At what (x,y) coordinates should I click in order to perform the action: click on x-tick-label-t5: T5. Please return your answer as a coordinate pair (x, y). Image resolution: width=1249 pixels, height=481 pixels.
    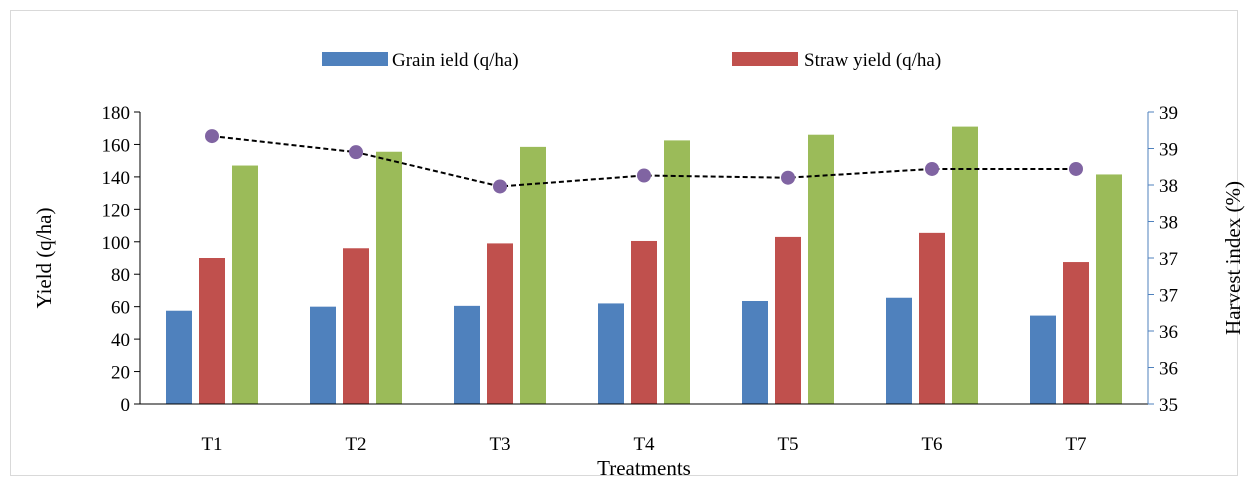
    Looking at the image, I should click on (787, 444).